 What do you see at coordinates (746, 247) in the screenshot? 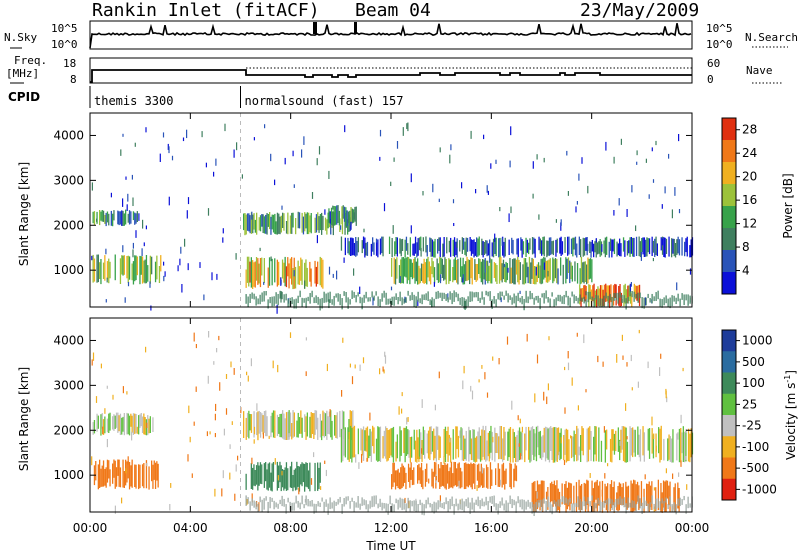
I see `colorbar-tick-label: 8` at bounding box center [746, 247].